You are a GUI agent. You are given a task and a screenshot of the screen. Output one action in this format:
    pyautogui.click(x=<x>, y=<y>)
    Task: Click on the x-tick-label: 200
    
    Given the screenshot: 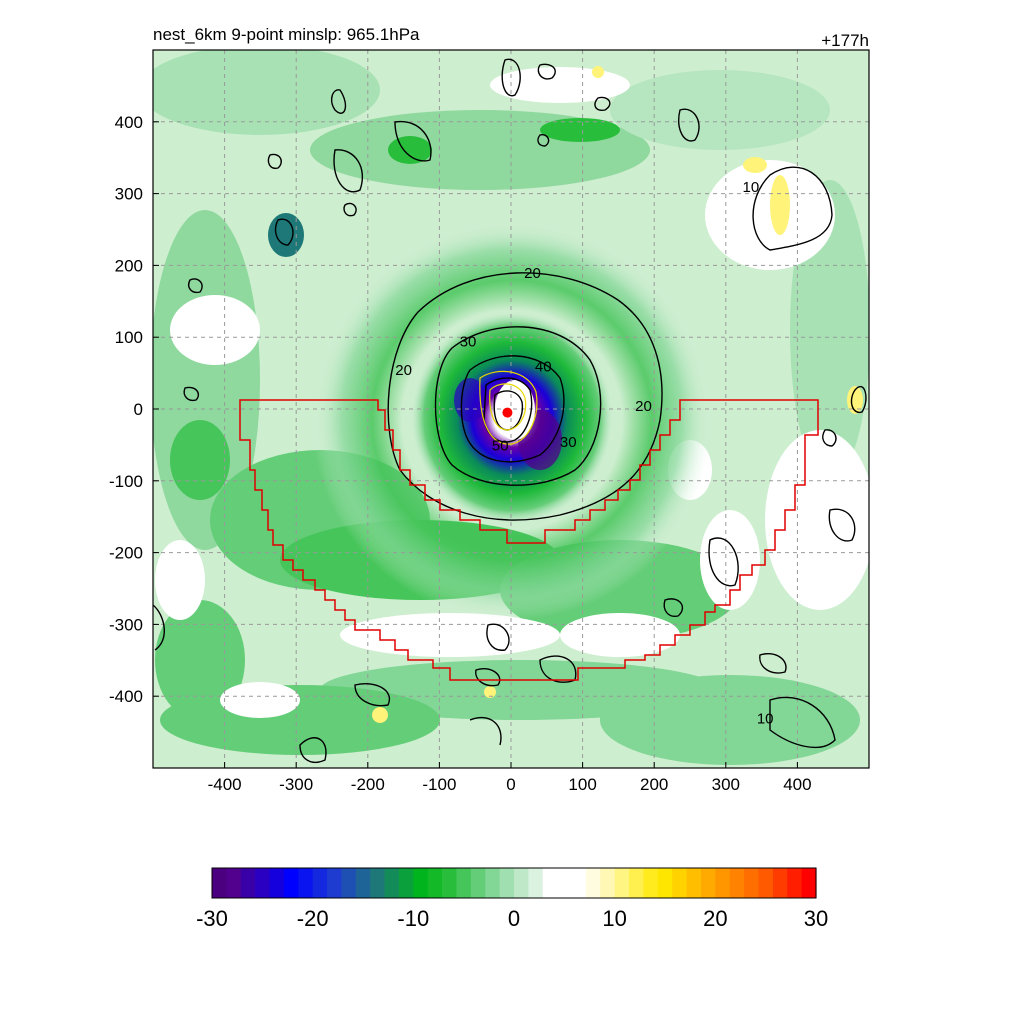 What is the action you would take?
    pyautogui.click(x=654, y=784)
    